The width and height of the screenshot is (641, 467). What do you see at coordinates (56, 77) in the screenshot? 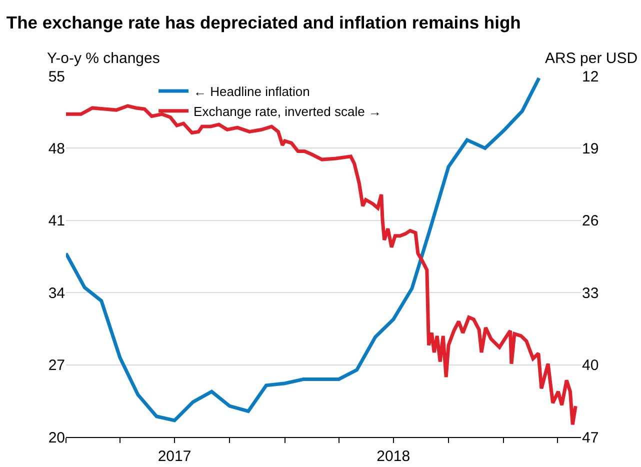
I see `y-tick-label: 55` at bounding box center [56, 77].